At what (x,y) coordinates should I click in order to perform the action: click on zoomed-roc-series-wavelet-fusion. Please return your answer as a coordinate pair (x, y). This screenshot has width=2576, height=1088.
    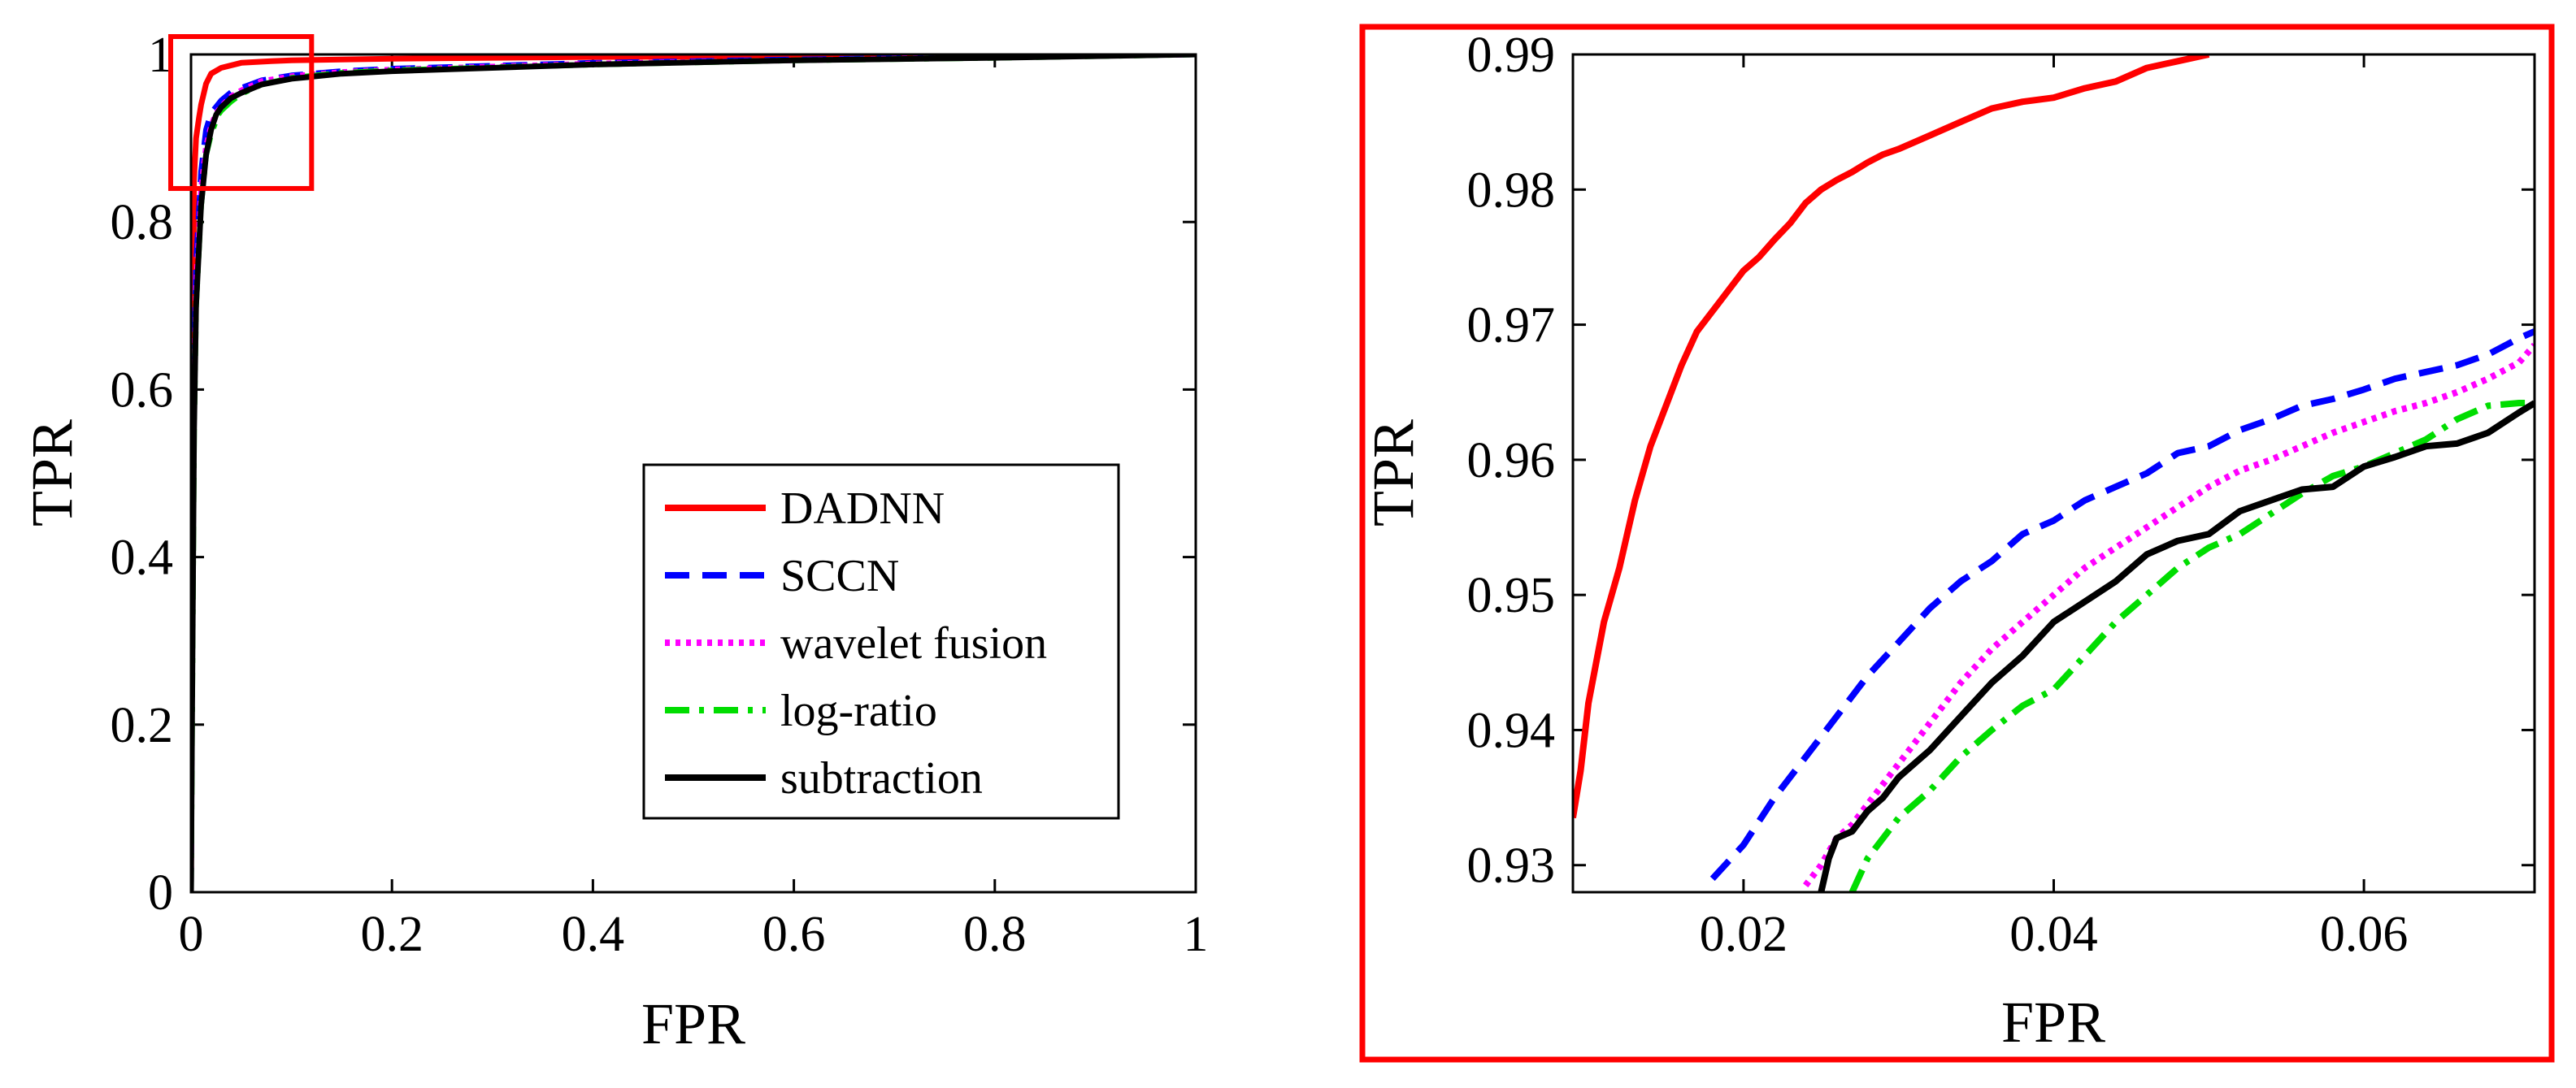
    Looking at the image, I should click on (2169, 615).